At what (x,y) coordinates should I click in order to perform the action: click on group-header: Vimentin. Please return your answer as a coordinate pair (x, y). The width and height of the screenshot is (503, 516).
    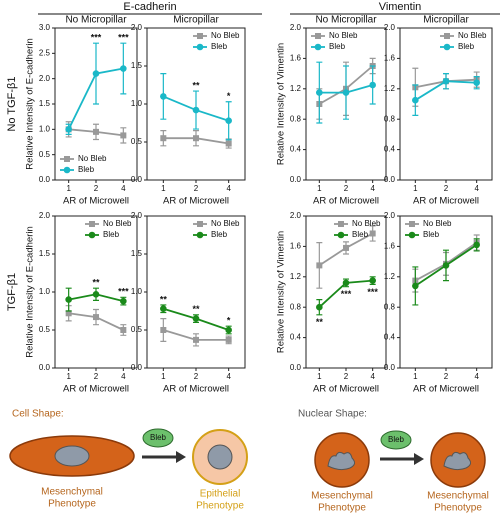
    Looking at the image, I should click on (400, 7).